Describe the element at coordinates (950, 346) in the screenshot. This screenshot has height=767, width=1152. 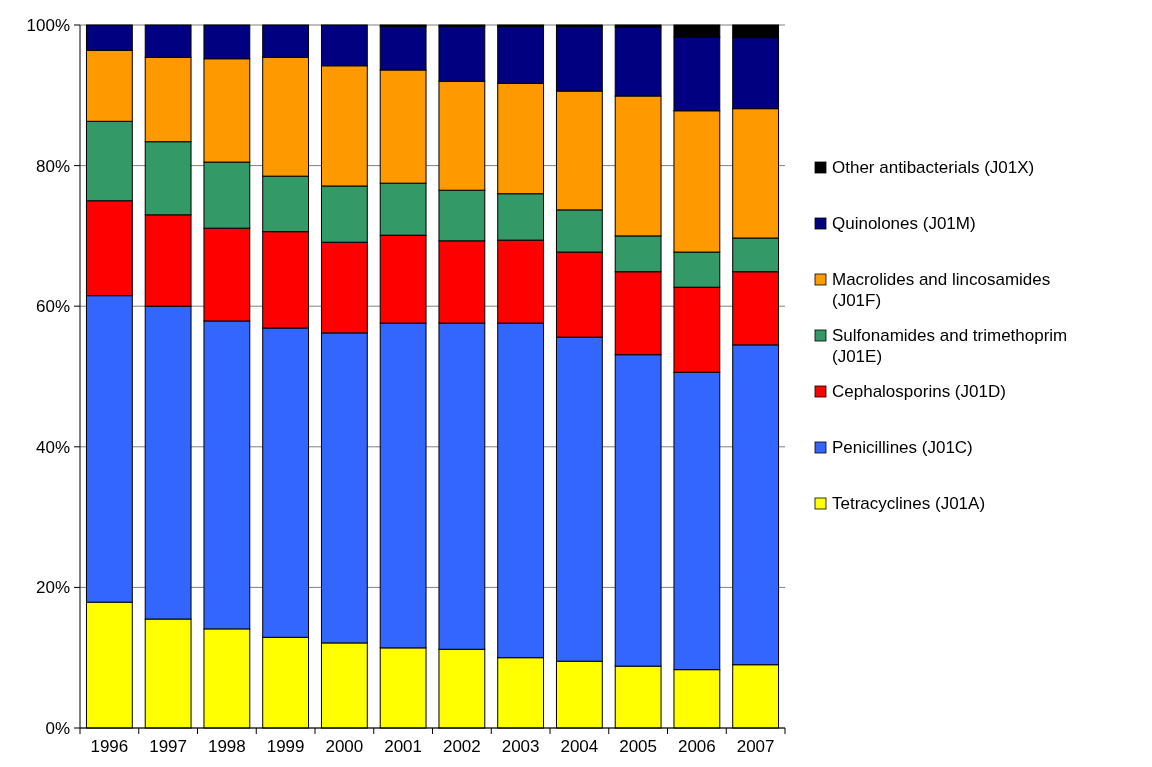
I see `legend-label: Sulfonamides and trimethoprim (J01E)` at that location.